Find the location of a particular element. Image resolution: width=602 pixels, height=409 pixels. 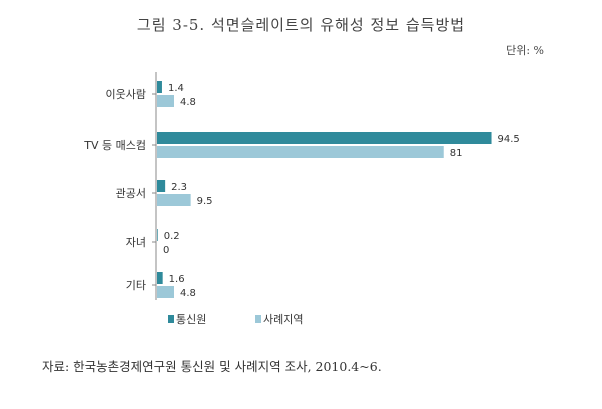

legend-label: 통신원 is located at coordinates (191, 319).